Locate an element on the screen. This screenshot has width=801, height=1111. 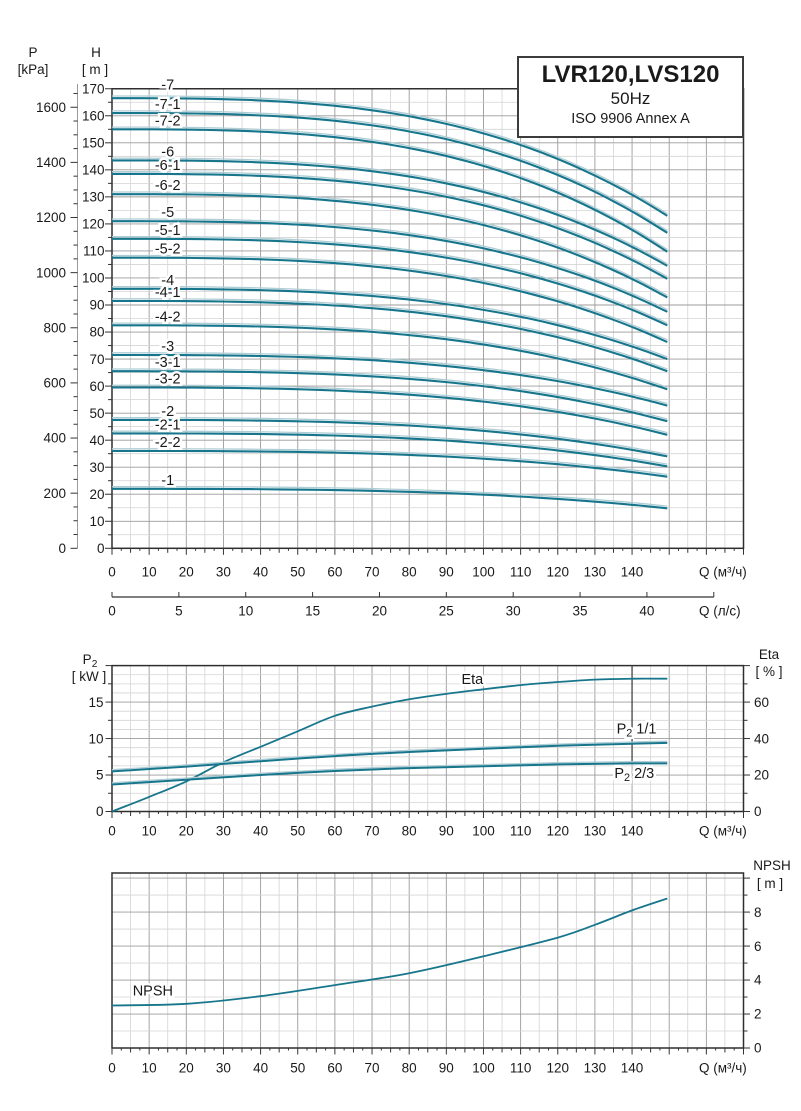
curve-P2-1-1-halo is located at coordinates (389, 755).